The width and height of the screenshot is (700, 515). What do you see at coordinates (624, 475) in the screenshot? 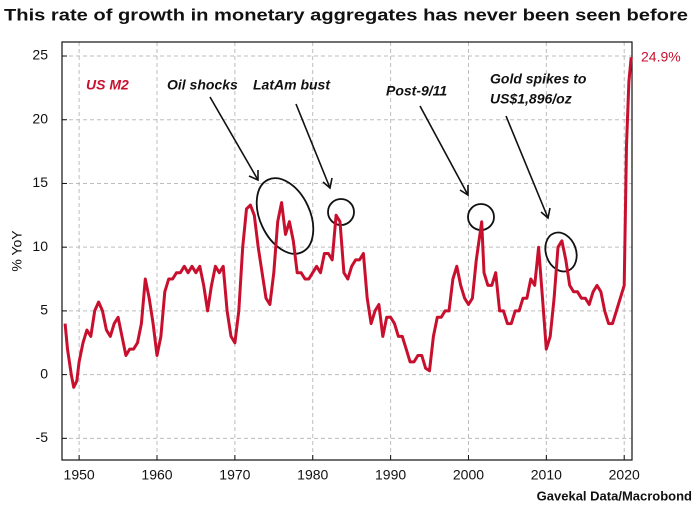
I see `x-tick-label: 2020` at bounding box center [624, 475].